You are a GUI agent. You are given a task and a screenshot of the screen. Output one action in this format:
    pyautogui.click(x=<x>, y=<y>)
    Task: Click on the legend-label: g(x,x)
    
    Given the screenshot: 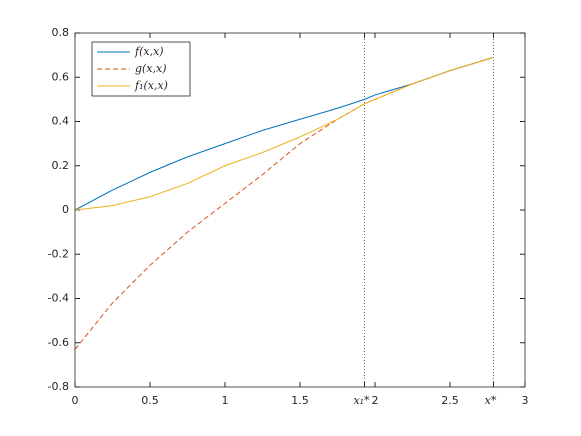 What is the action you would take?
    pyautogui.click(x=151, y=68)
    